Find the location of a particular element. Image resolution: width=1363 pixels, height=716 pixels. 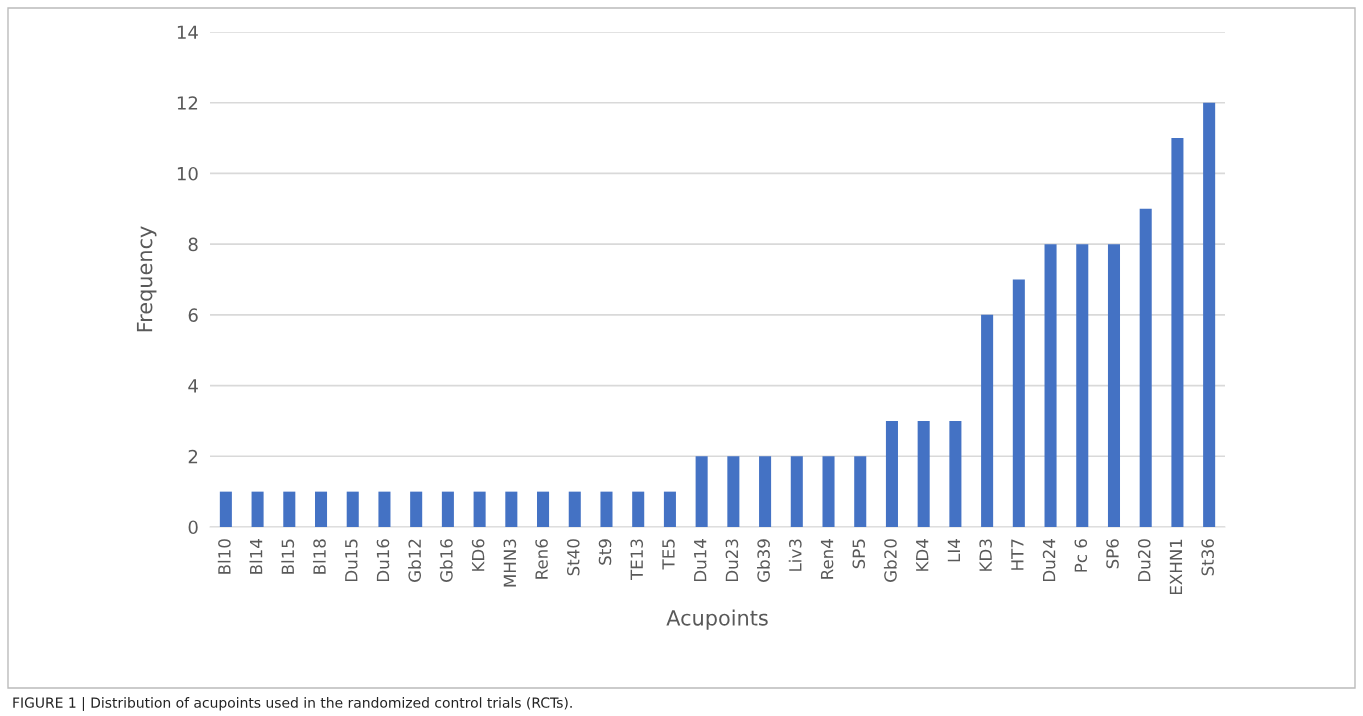

x-tick-label: Du23 is located at coordinates (732, 560).